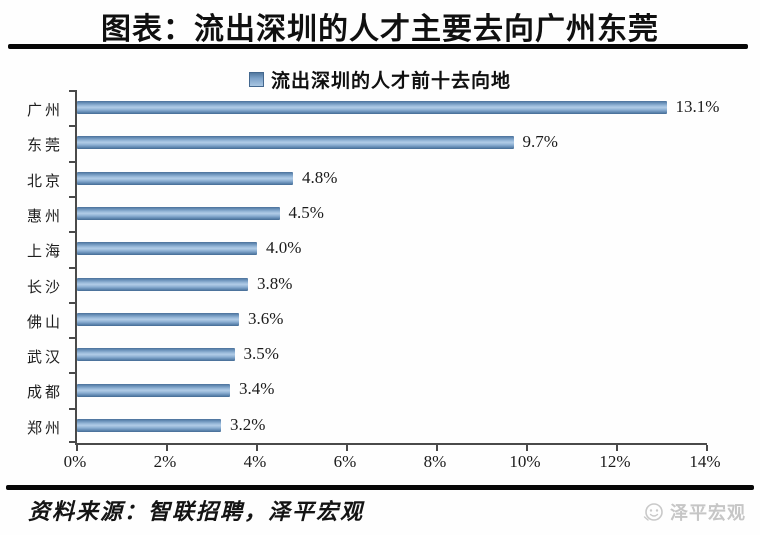 The image size is (760, 535). What do you see at coordinates (255, 461) in the screenshot?
I see `x-axis-tick-label: 4%` at bounding box center [255, 461].